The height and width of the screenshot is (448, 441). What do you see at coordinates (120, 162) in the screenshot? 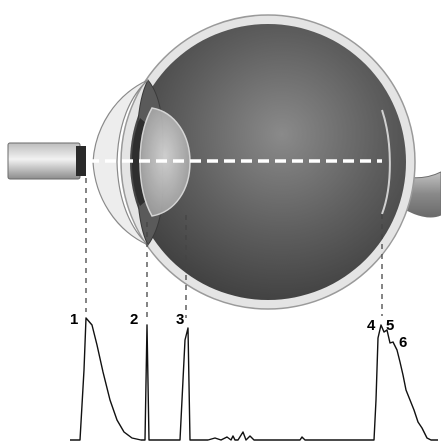
I see `cornea` at bounding box center [120, 162].